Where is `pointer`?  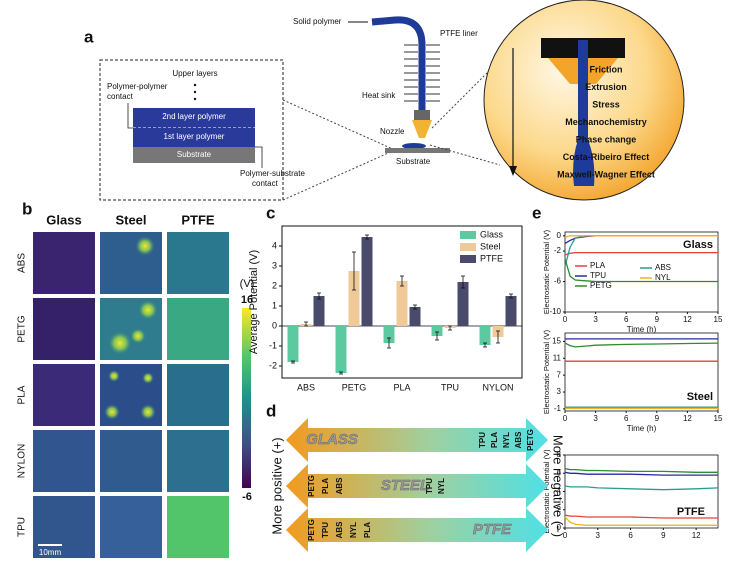 pointer is located at coordinates (259, 157).